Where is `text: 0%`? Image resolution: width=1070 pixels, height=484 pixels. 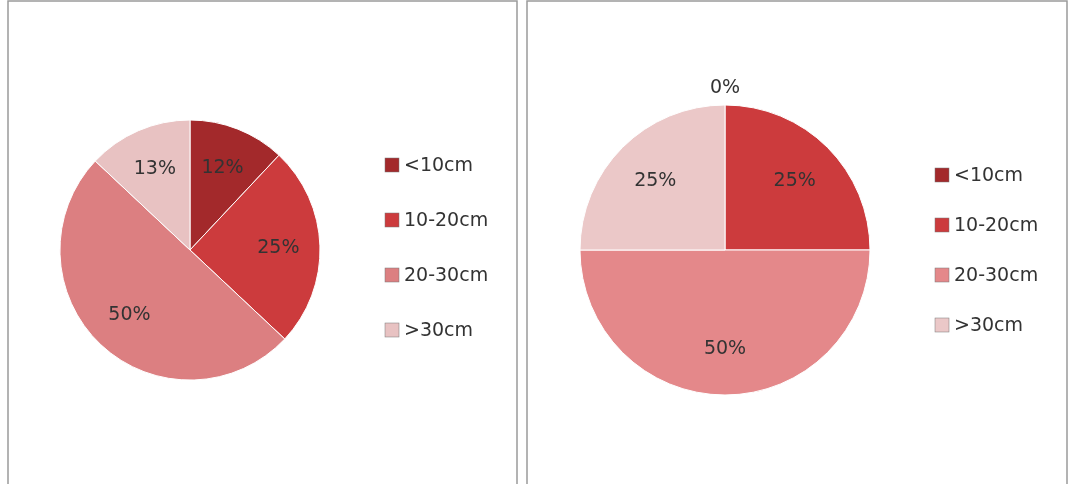 text: 0% is located at coordinates (725, 85).